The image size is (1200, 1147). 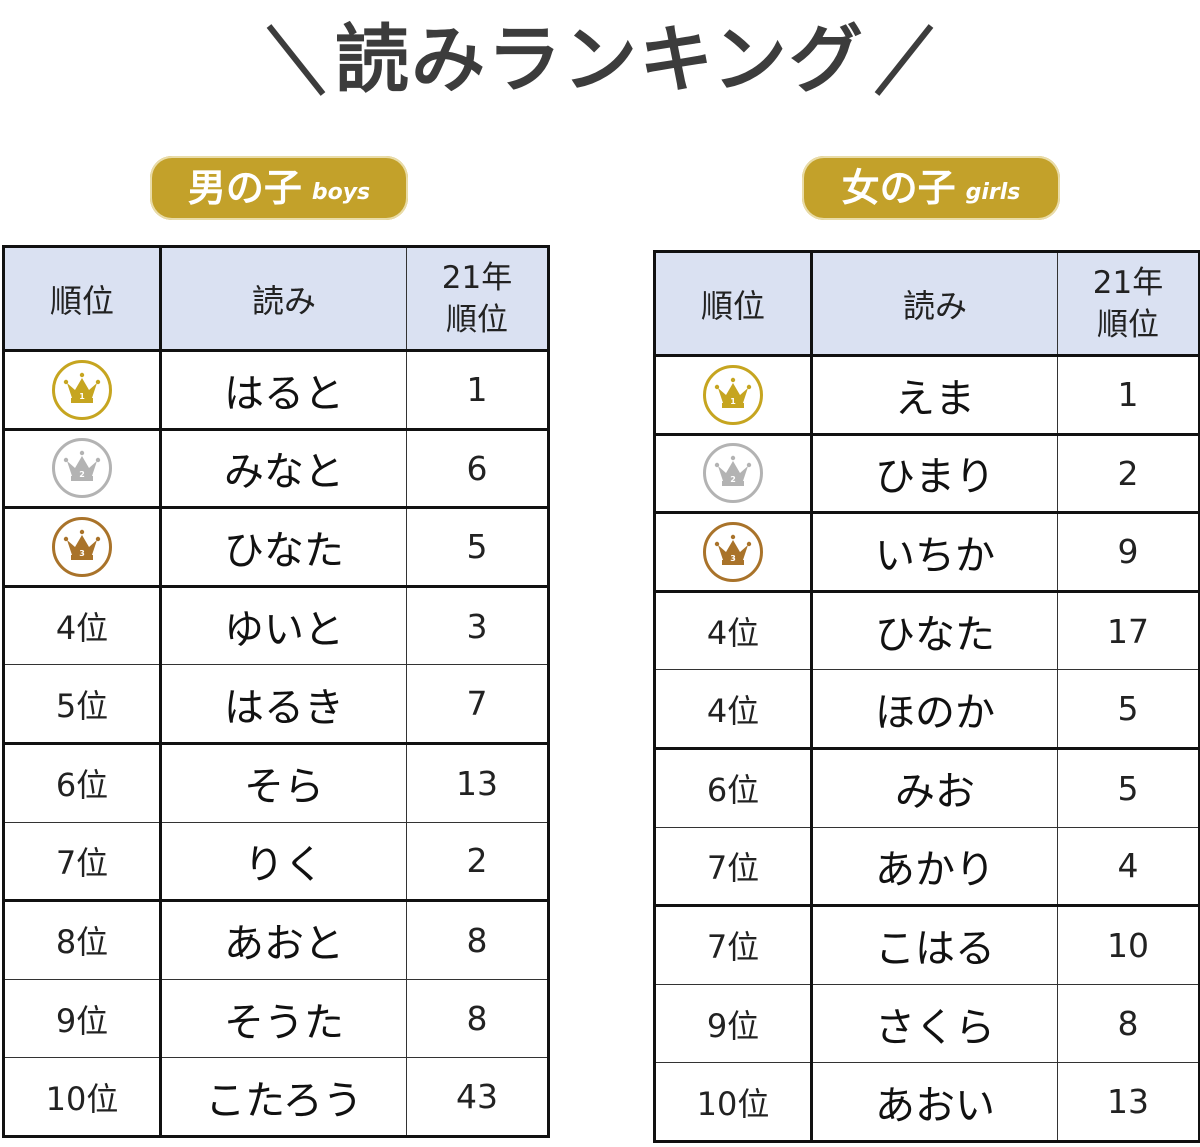 I want to click on table-row: 8位 あおと 8, so click(x=276, y=939).